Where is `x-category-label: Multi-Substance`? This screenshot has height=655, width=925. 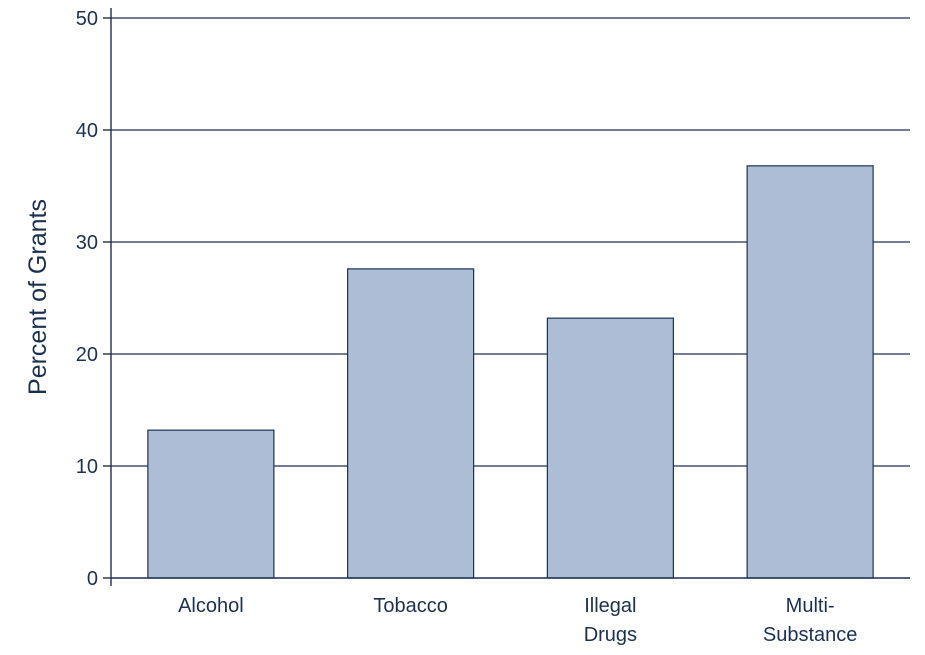 x-category-label: Multi-Substance is located at coordinates (810, 620).